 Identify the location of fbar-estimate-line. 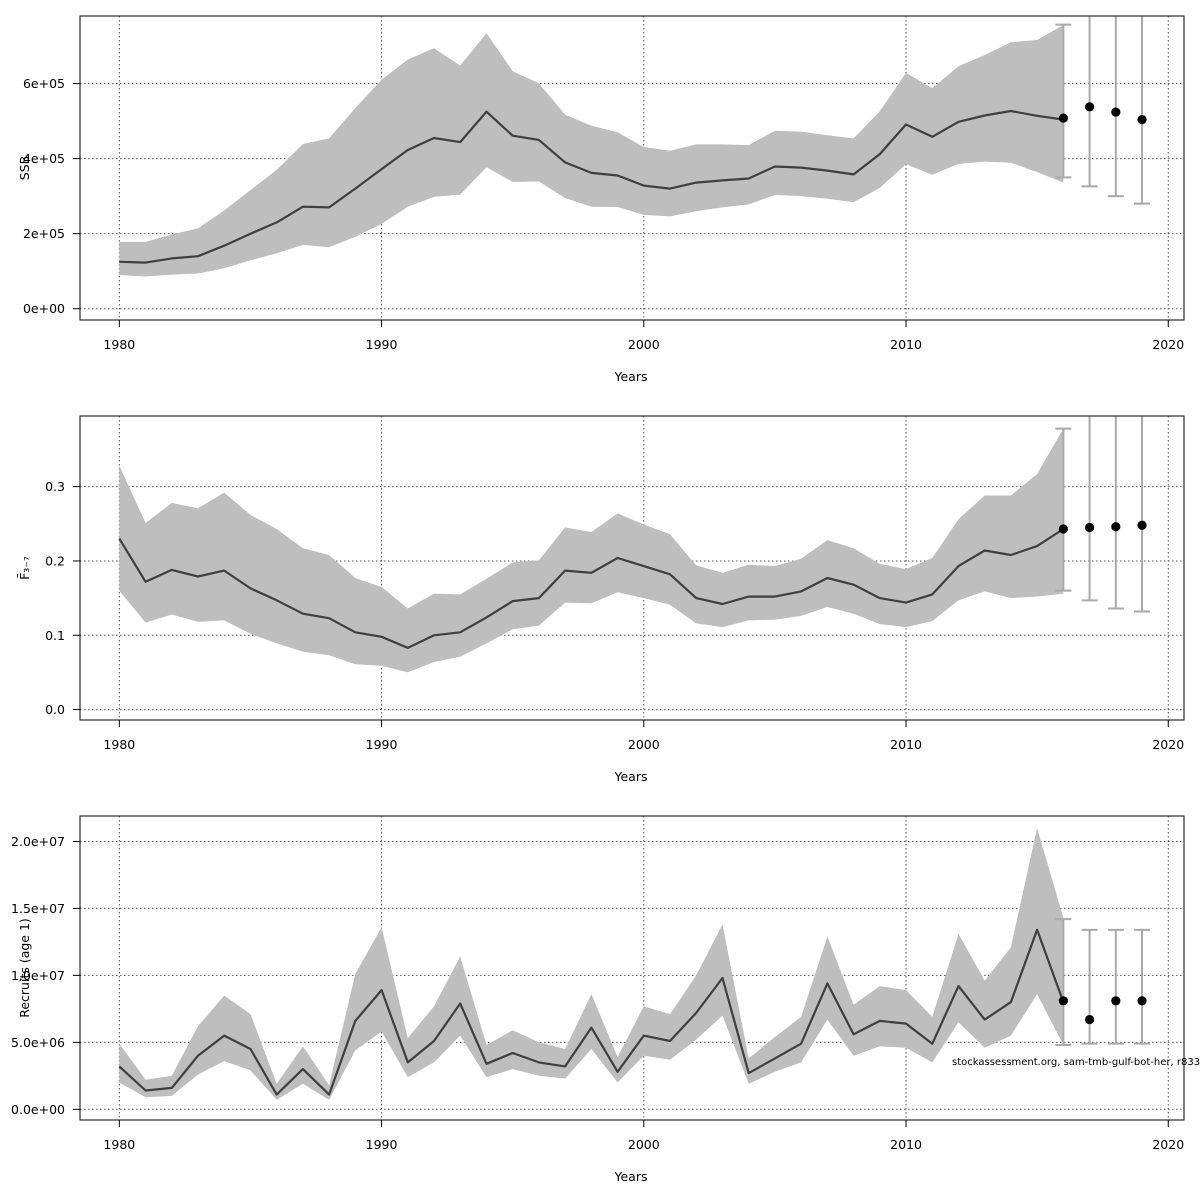
(591, 588).